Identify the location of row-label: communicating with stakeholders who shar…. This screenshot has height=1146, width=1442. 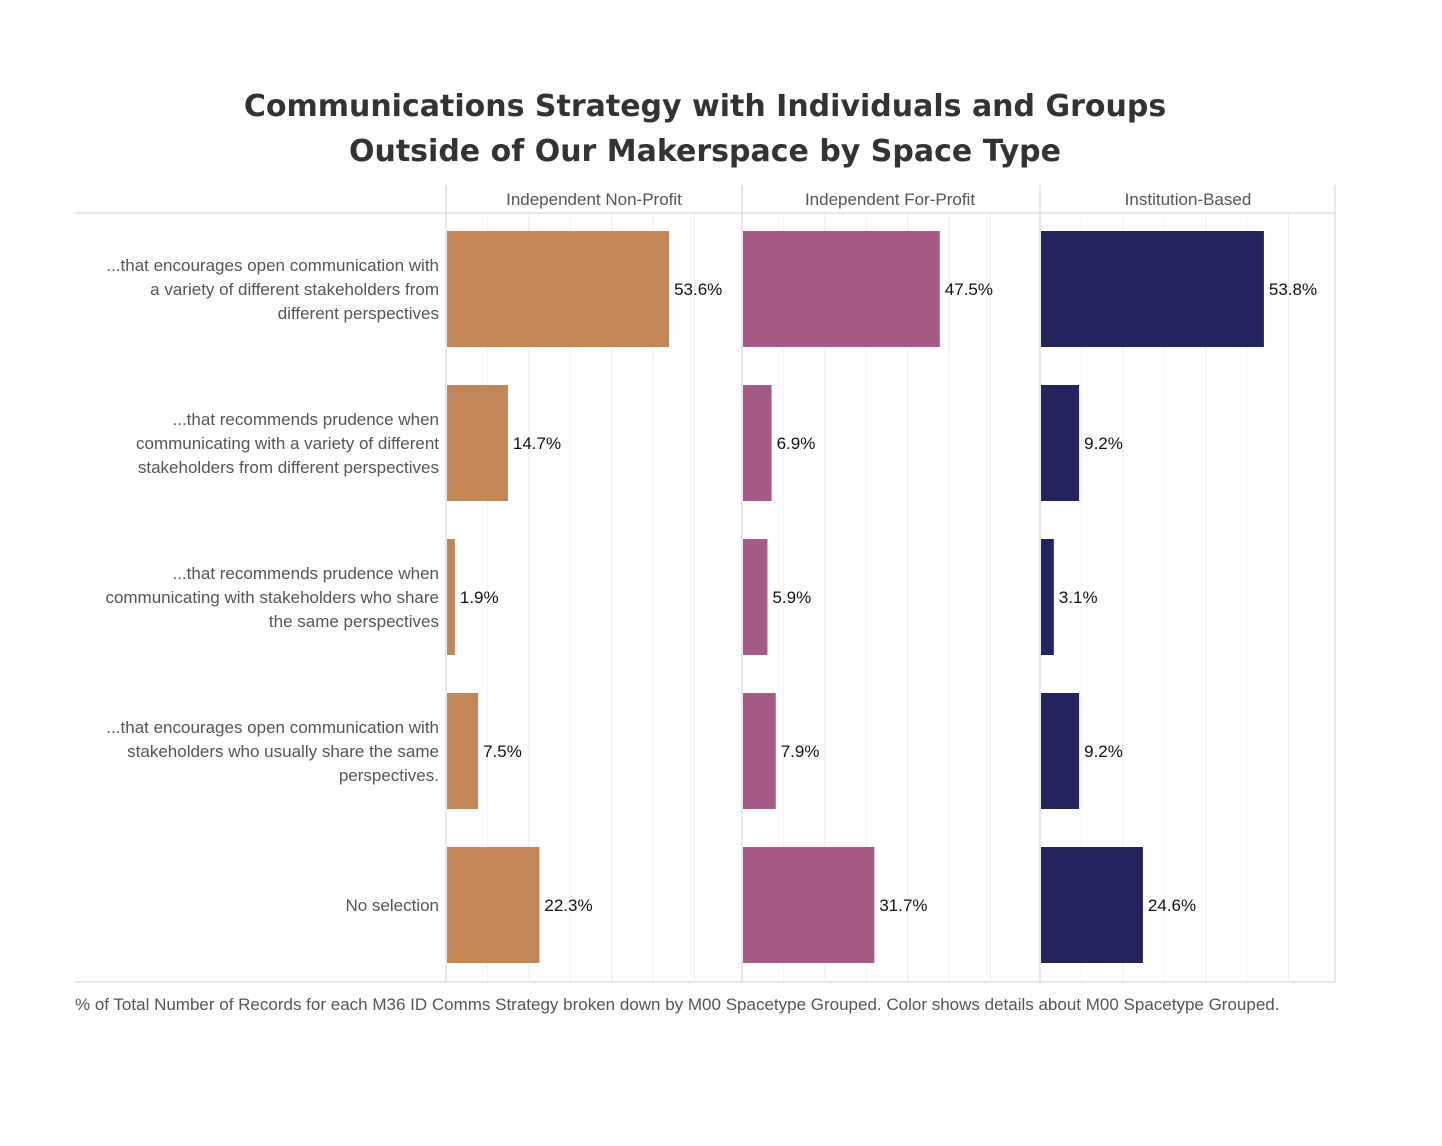
(272, 597).